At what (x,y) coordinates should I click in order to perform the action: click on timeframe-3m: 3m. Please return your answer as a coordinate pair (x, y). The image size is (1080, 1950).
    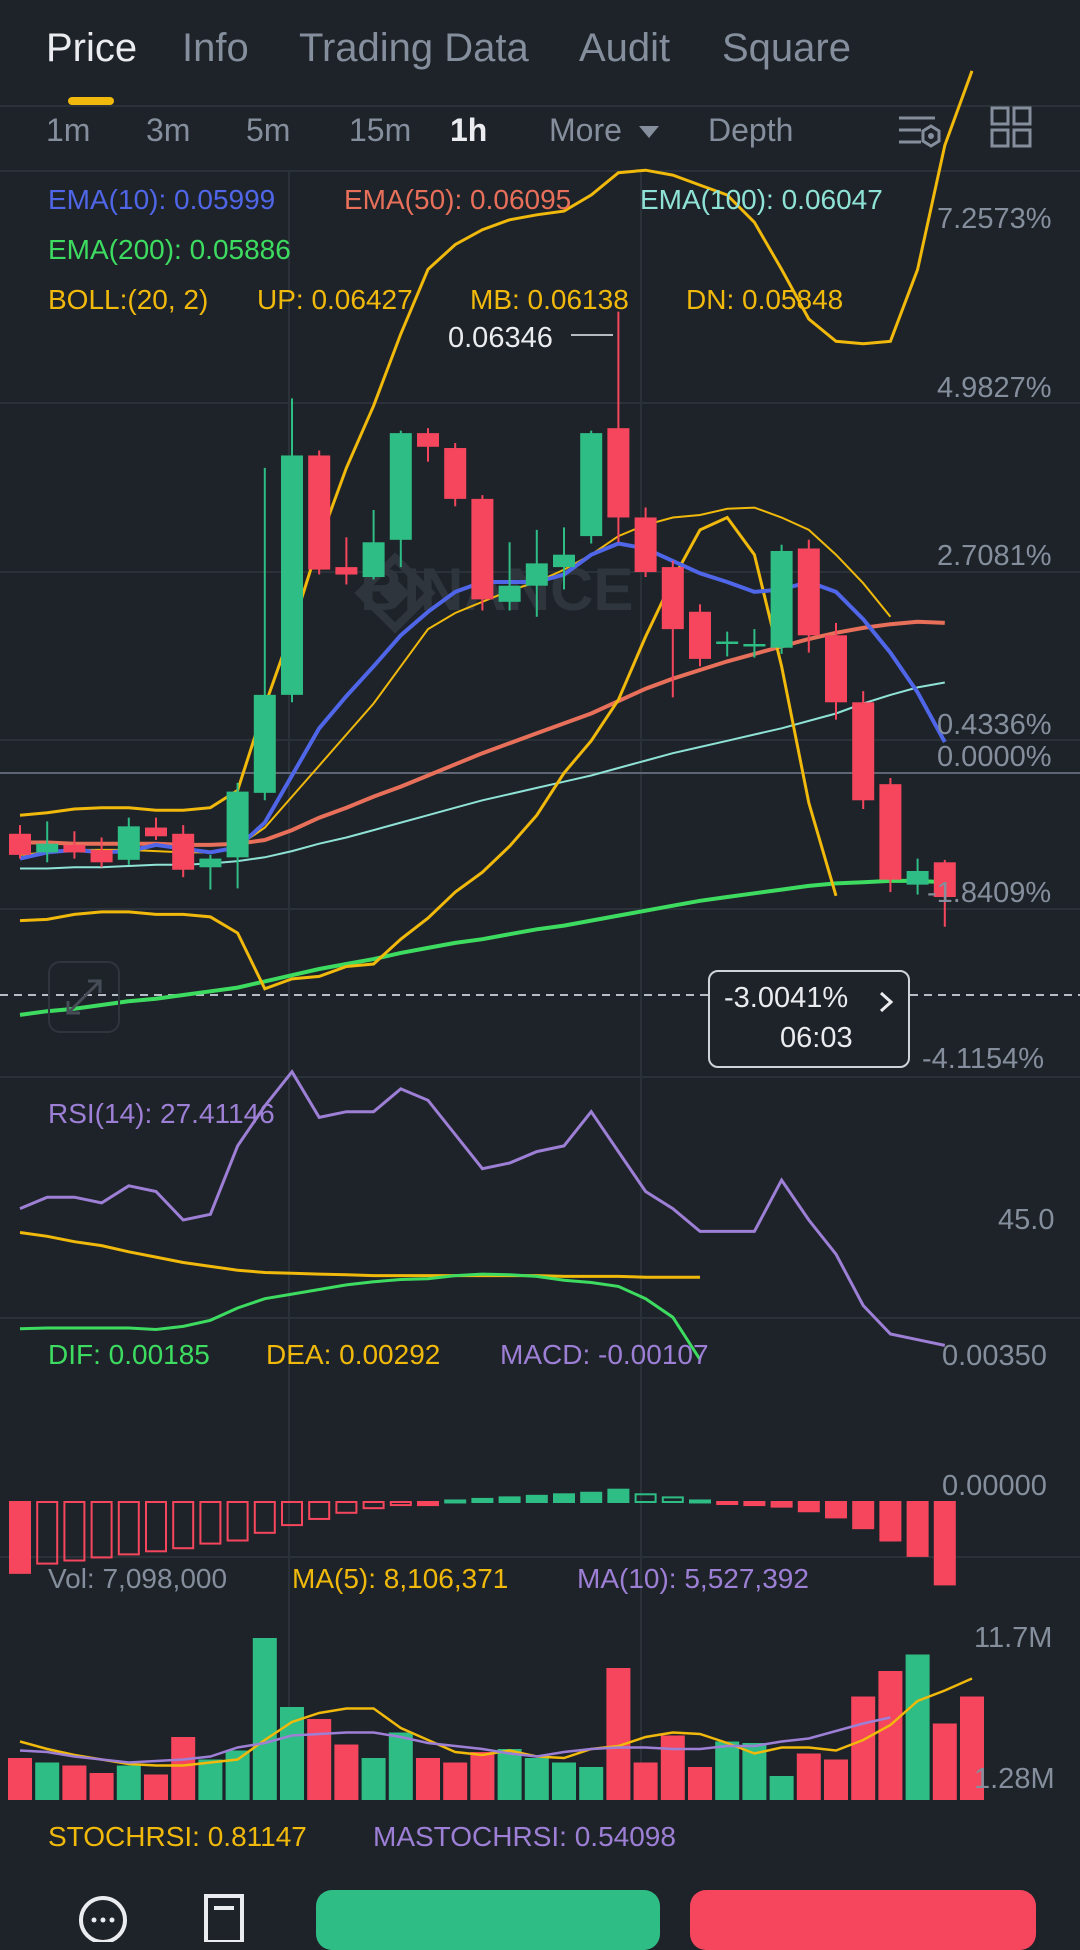
    Looking at the image, I should click on (168, 130).